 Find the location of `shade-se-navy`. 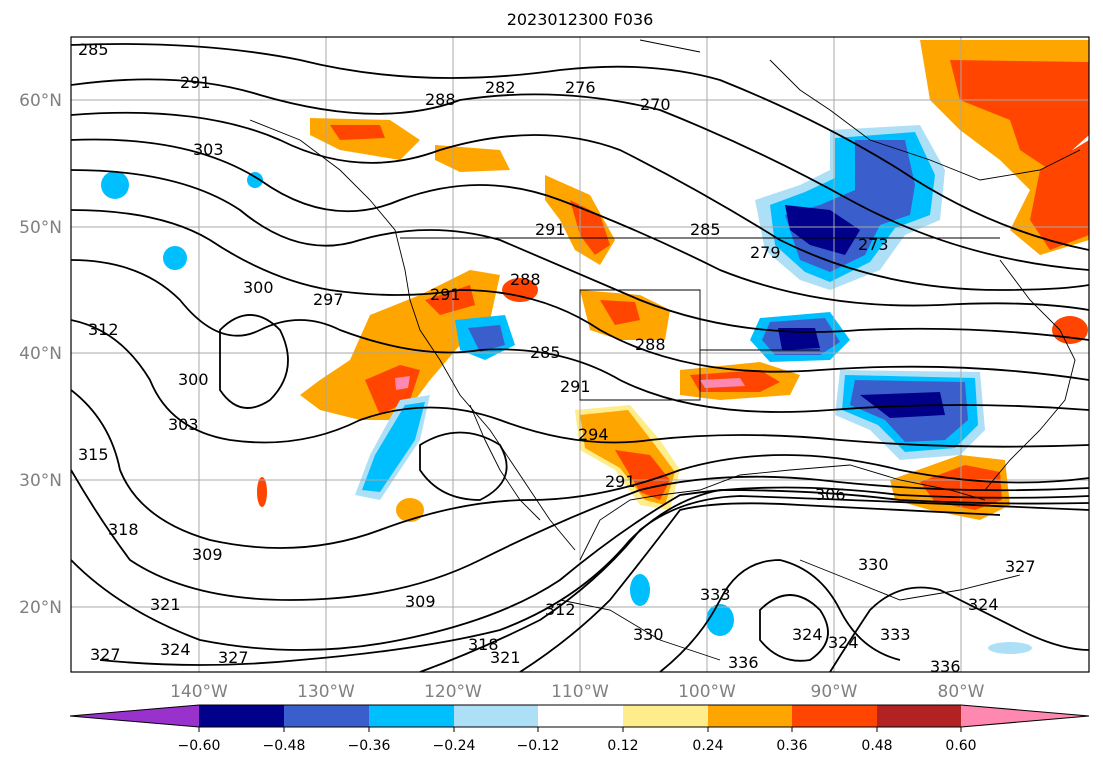

shade-se-navy is located at coordinates (902, 405).